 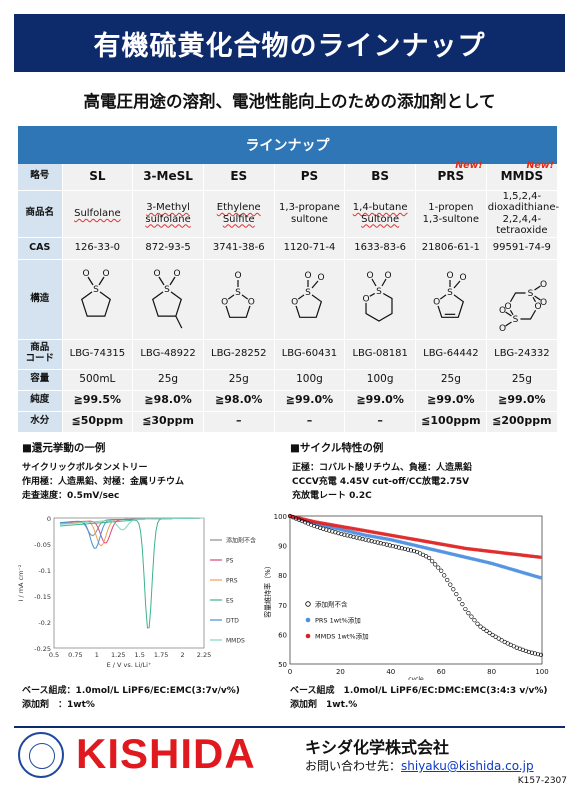 I want to click on abbr-cell-ps: PS, so click(x=309, y=177).